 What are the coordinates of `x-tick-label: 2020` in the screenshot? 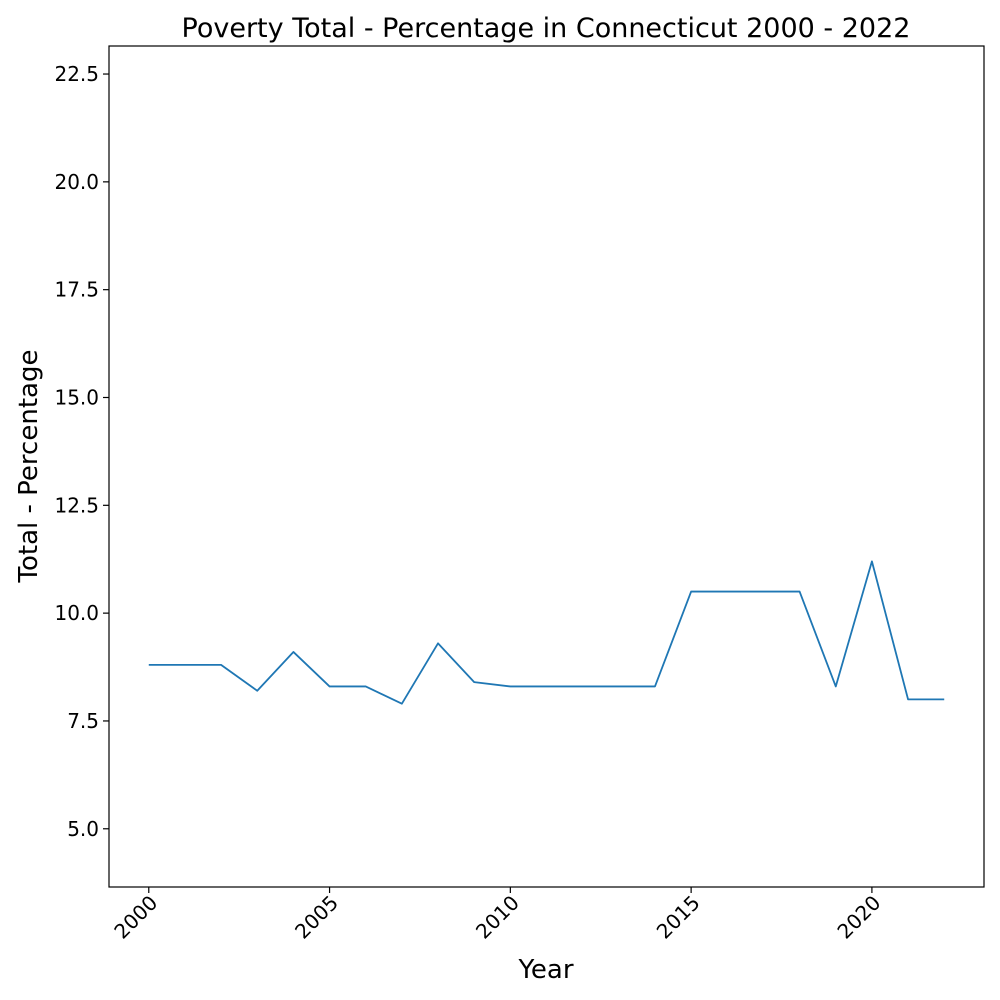 It's located at (858, 917).